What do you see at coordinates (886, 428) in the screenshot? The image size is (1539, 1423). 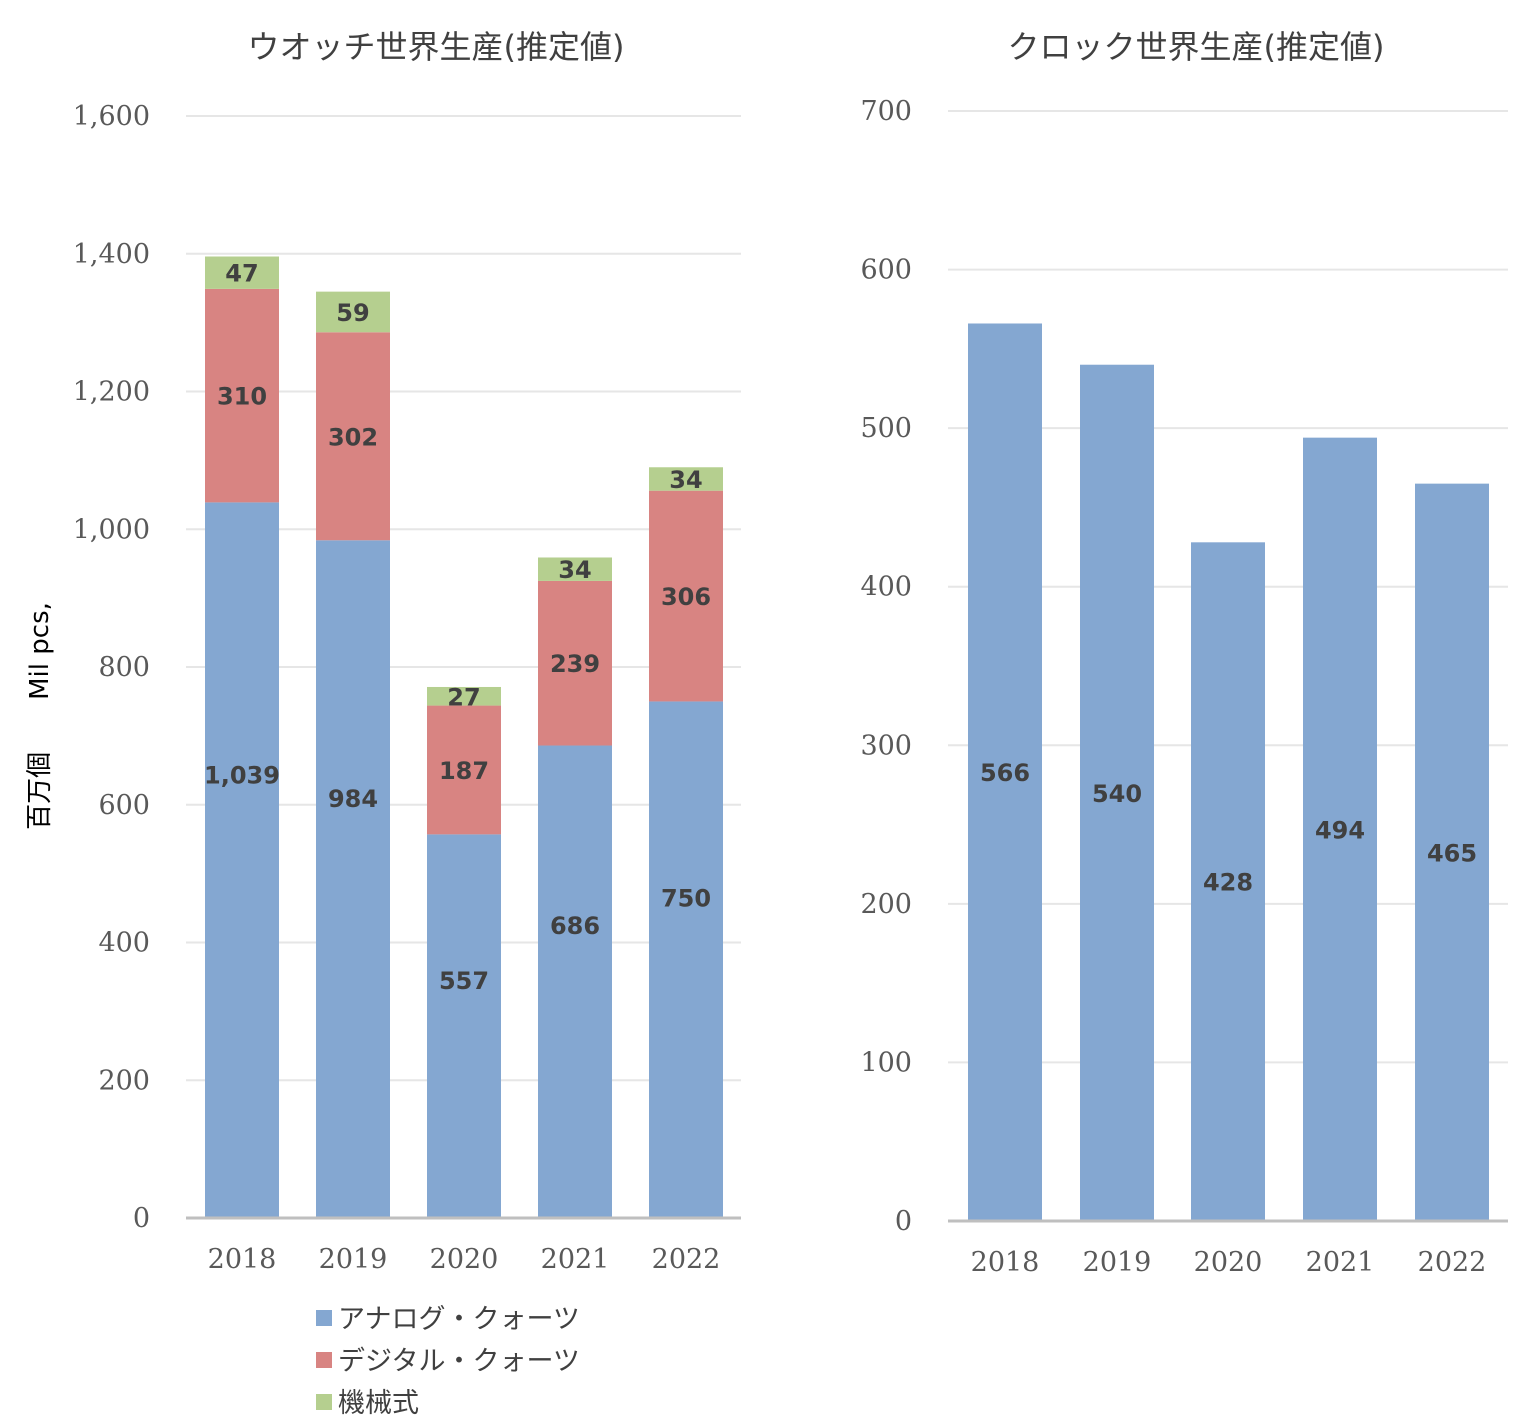 I see `y-tick-label: 500` at bounding box center [886, 428].